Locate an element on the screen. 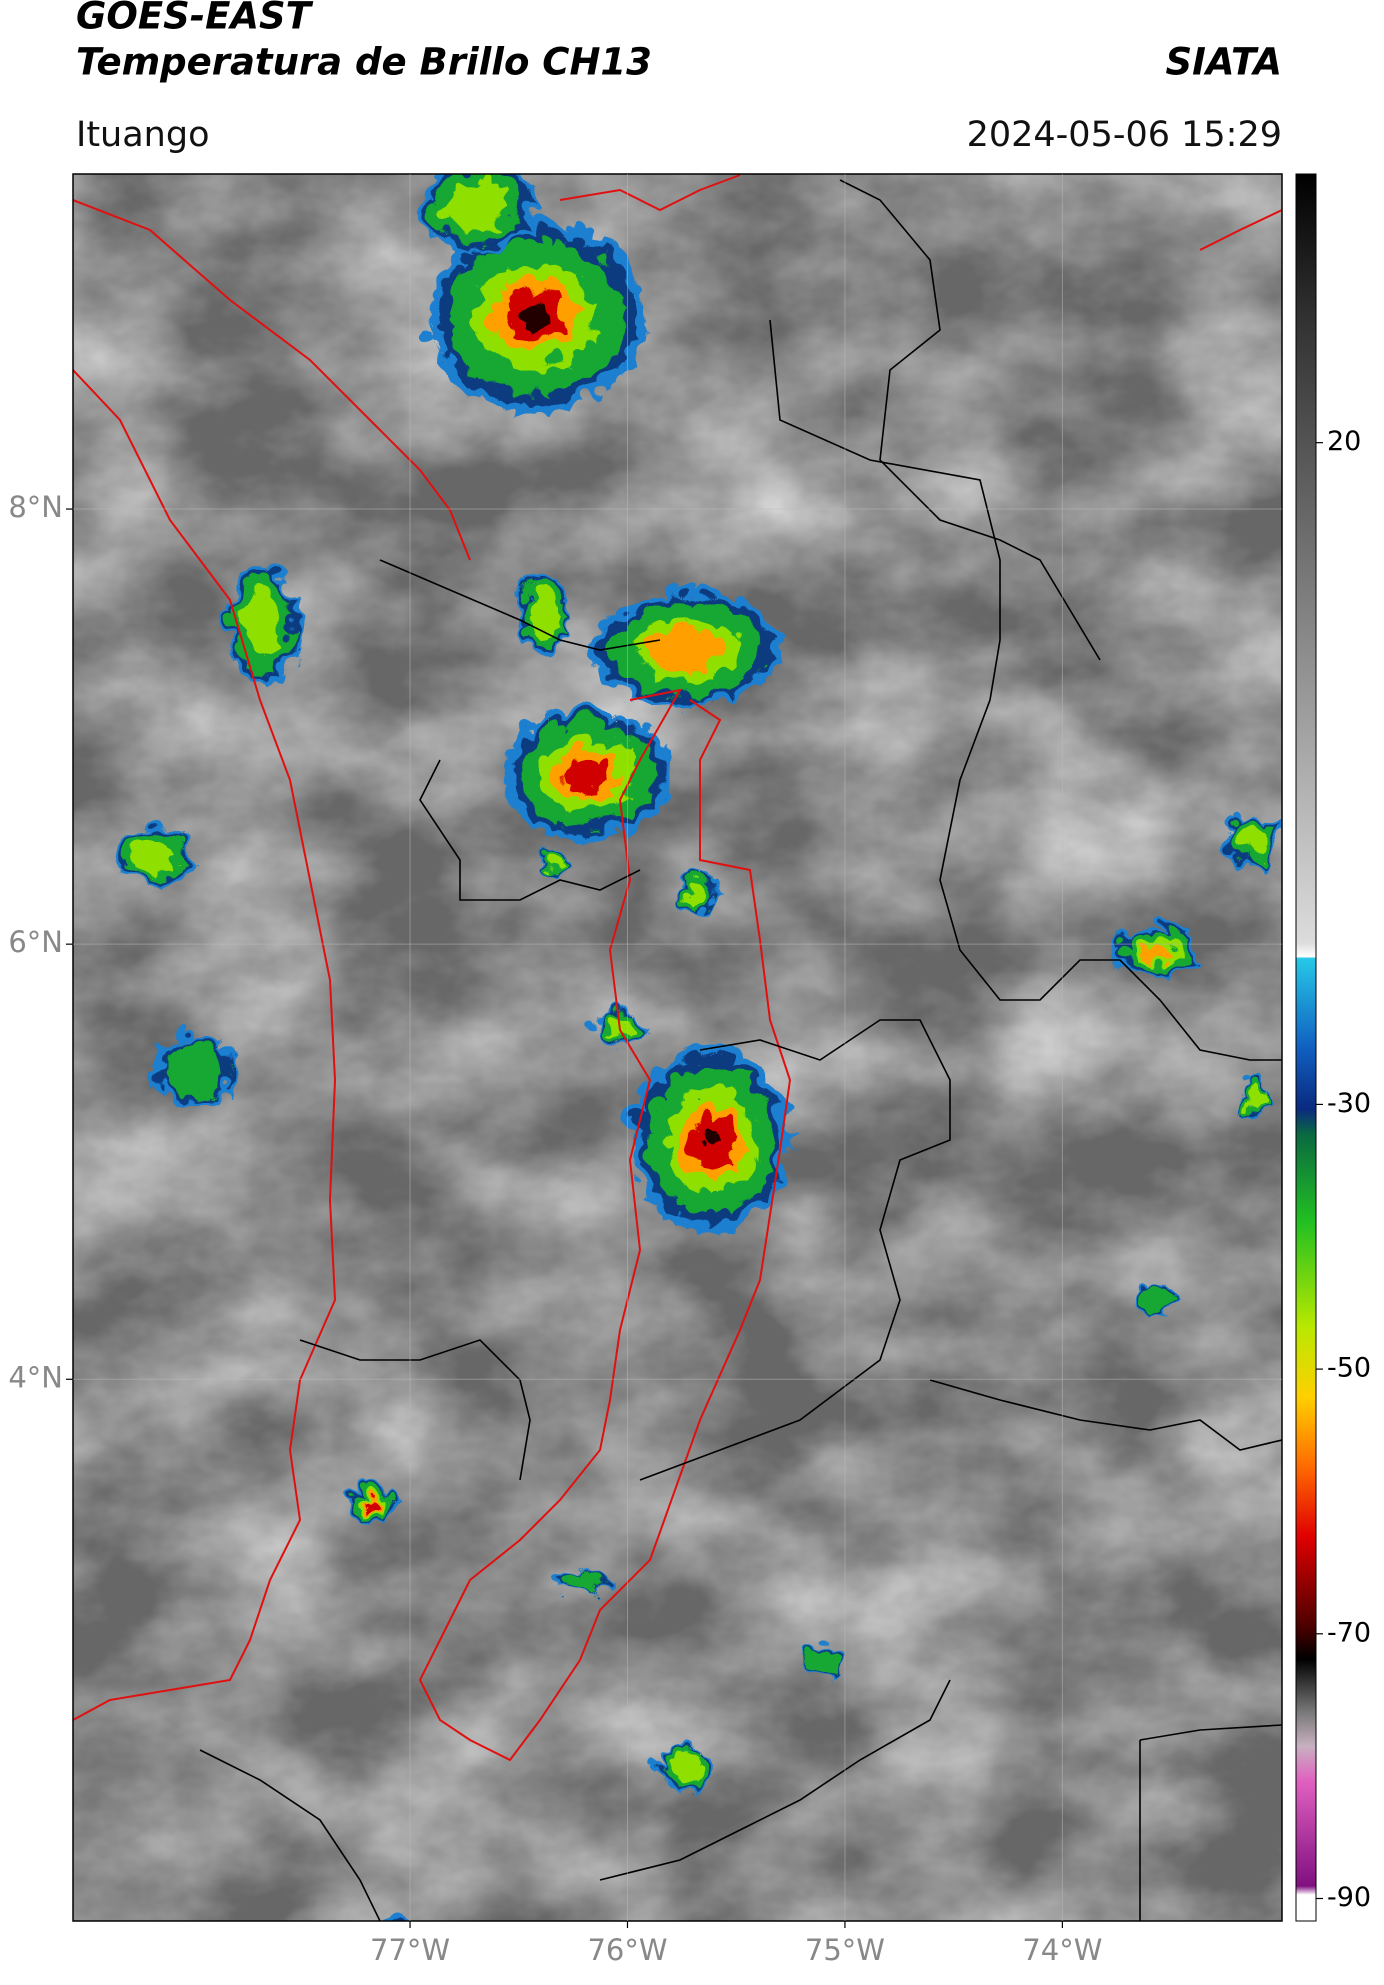 The image size is (1384, 1985). x-tick-label: 77°W is located at coordinates (410, 1950).